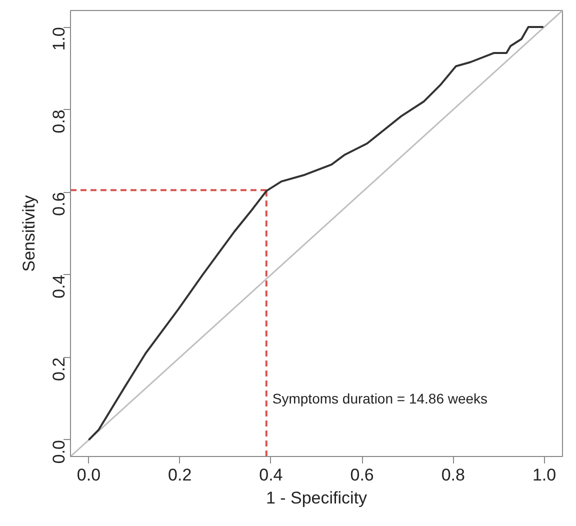  Describe the element at coordinates (59, 369) in the screenshot. I see `y-tick-label: 0.2` at that location.